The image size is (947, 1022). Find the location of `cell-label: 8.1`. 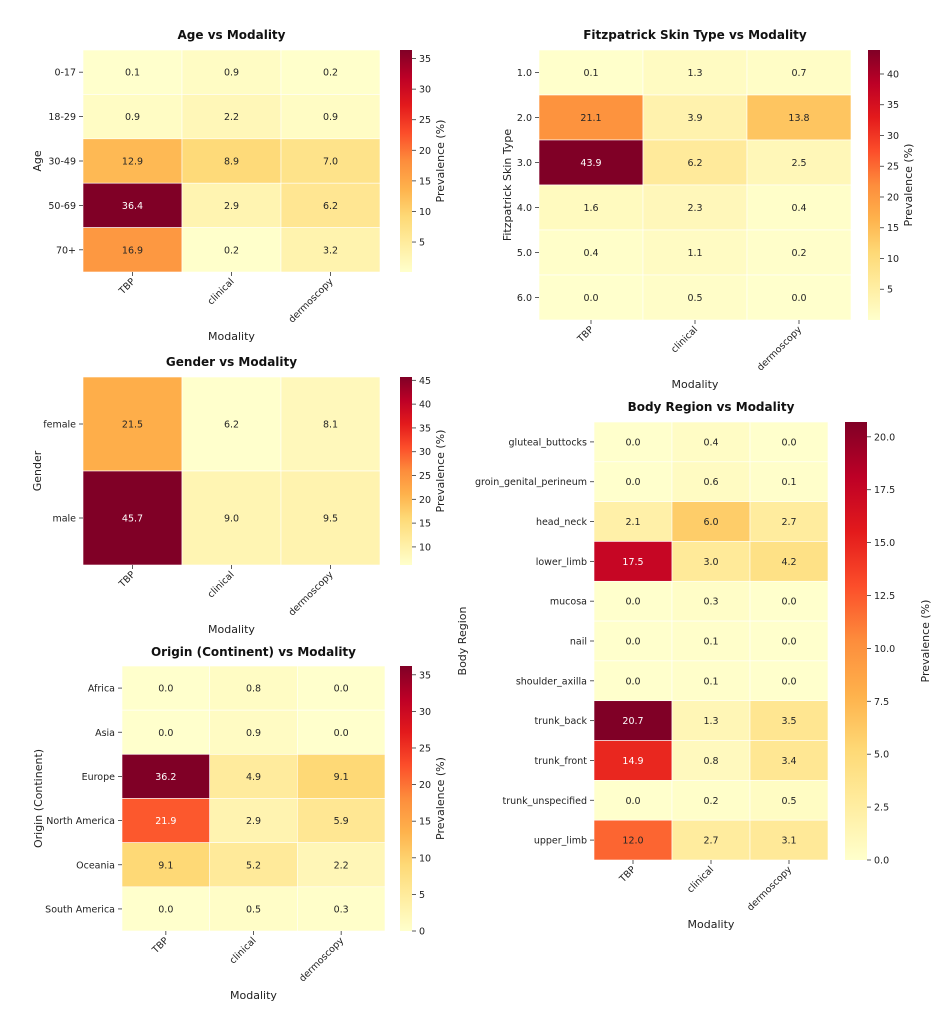

cell-label: 8.1 is located at coordinates (330, 425).